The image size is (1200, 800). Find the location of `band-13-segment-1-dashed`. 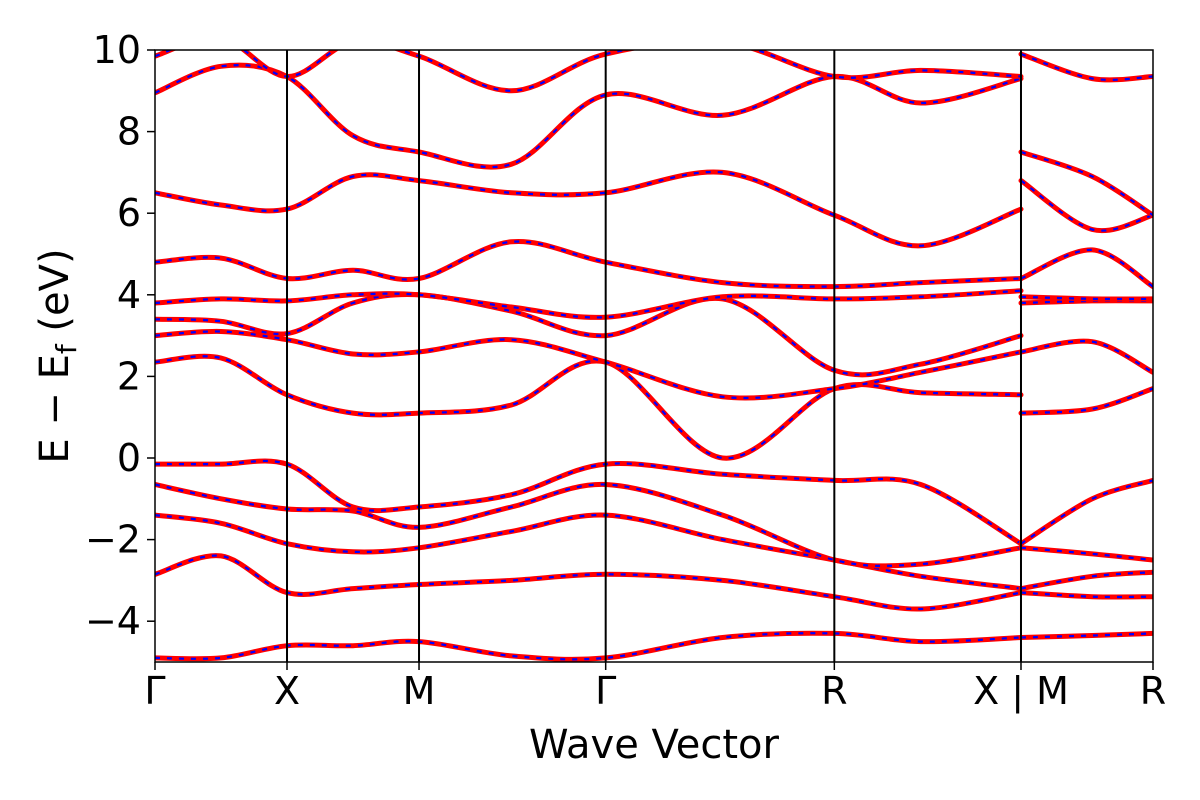

band-13-segment-1-dashed is located at coordinates (588, 71).